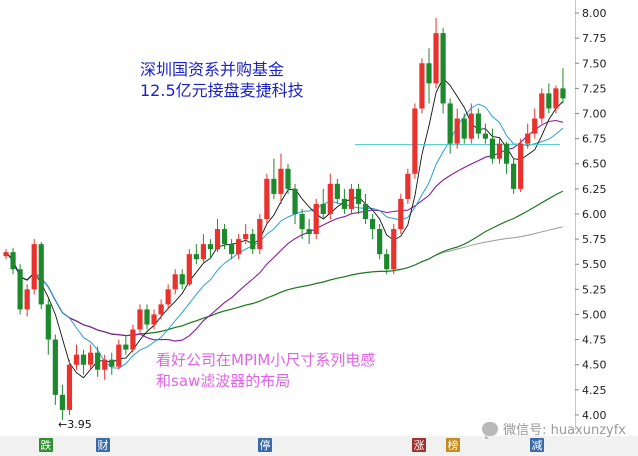 Image resolution: width=638 pixels, height=456 pixels. Describe the element at coordinates (594, 390) in the screenshot. I see `axis-tick-label: 4.25` at that location.